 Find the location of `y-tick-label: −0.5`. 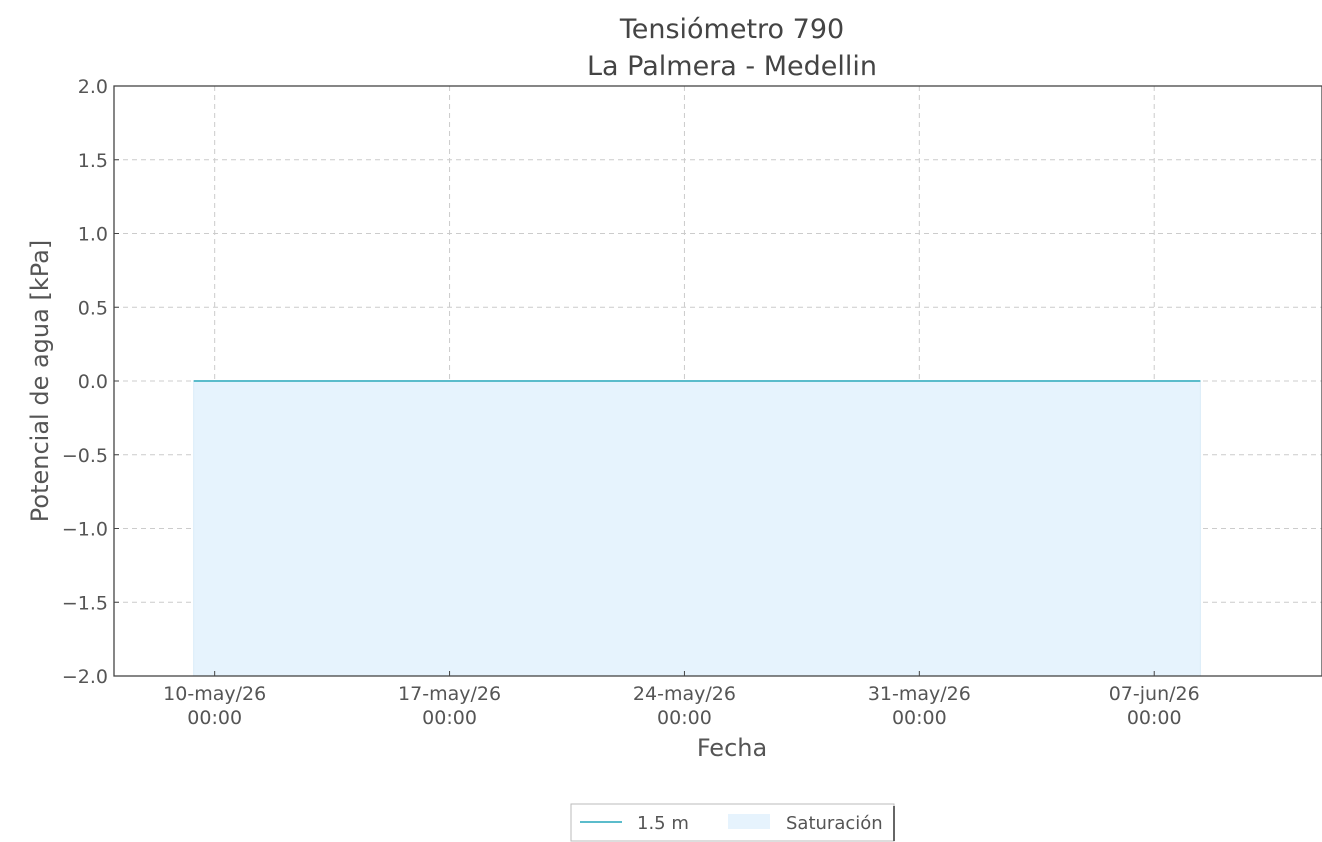

y-tick-label: −0.5 is located at coordinates (85, 456).